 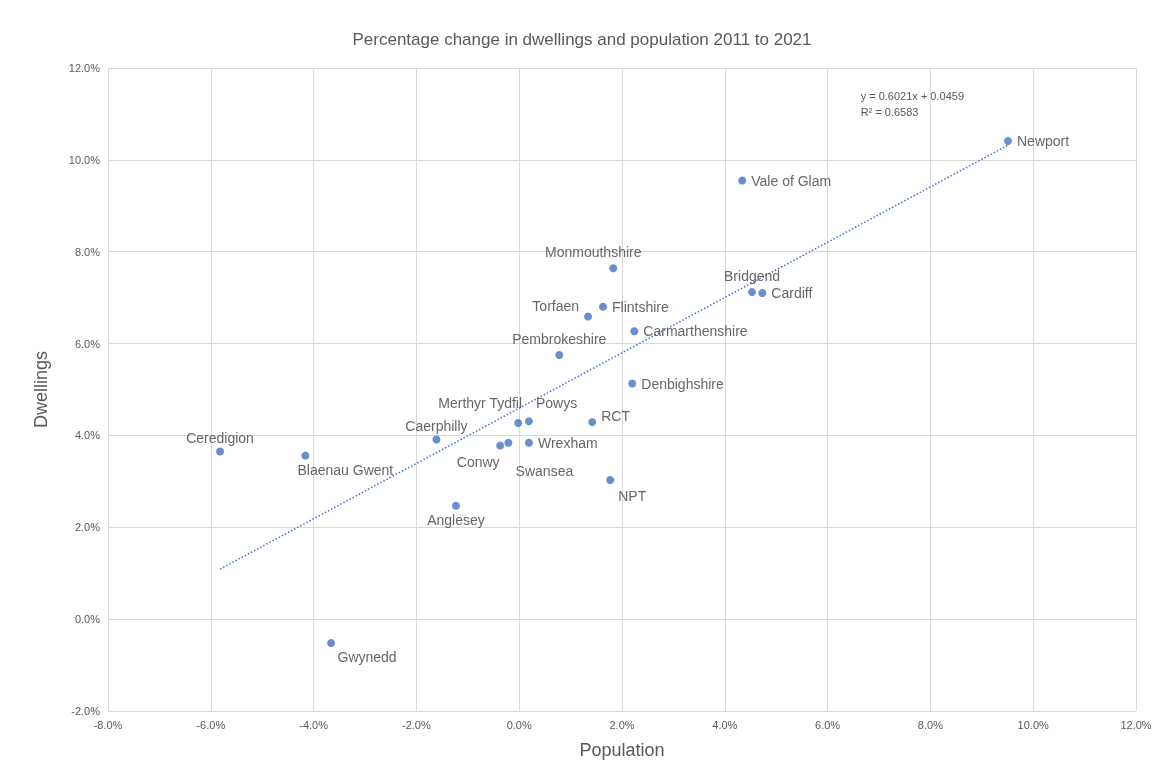 I want to click on y-tick-label: 6.0%, so click(x=87, y=343).